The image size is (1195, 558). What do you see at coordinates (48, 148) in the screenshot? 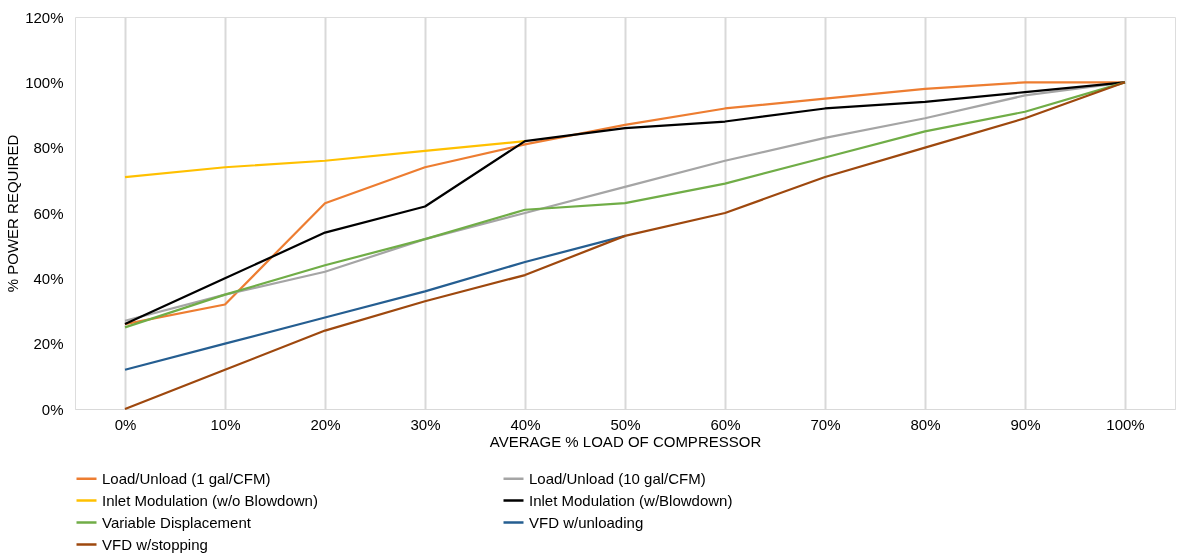
I see `y-tick-label: 80%` at bounding box center [48, 148].